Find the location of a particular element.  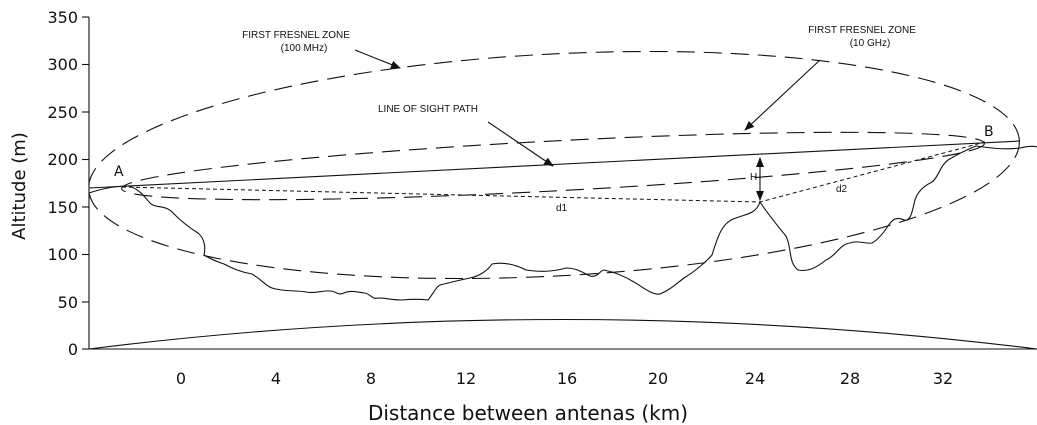

x-tick-label-20: 20 is located at coordinates (658, 378).